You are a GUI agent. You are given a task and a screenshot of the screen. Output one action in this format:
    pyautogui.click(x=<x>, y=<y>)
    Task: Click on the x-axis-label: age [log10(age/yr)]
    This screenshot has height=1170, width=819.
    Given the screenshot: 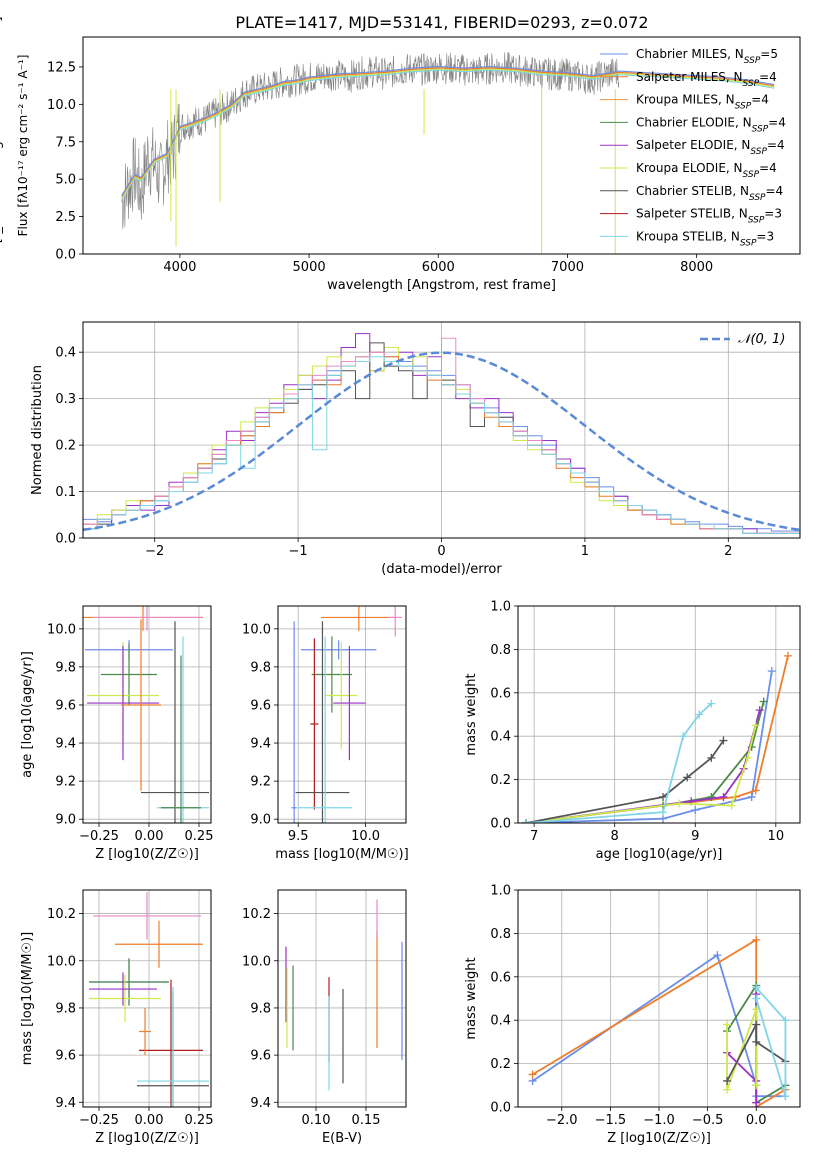 What is the action you would take?
    pyautogui.click(x=659, y=854)
    